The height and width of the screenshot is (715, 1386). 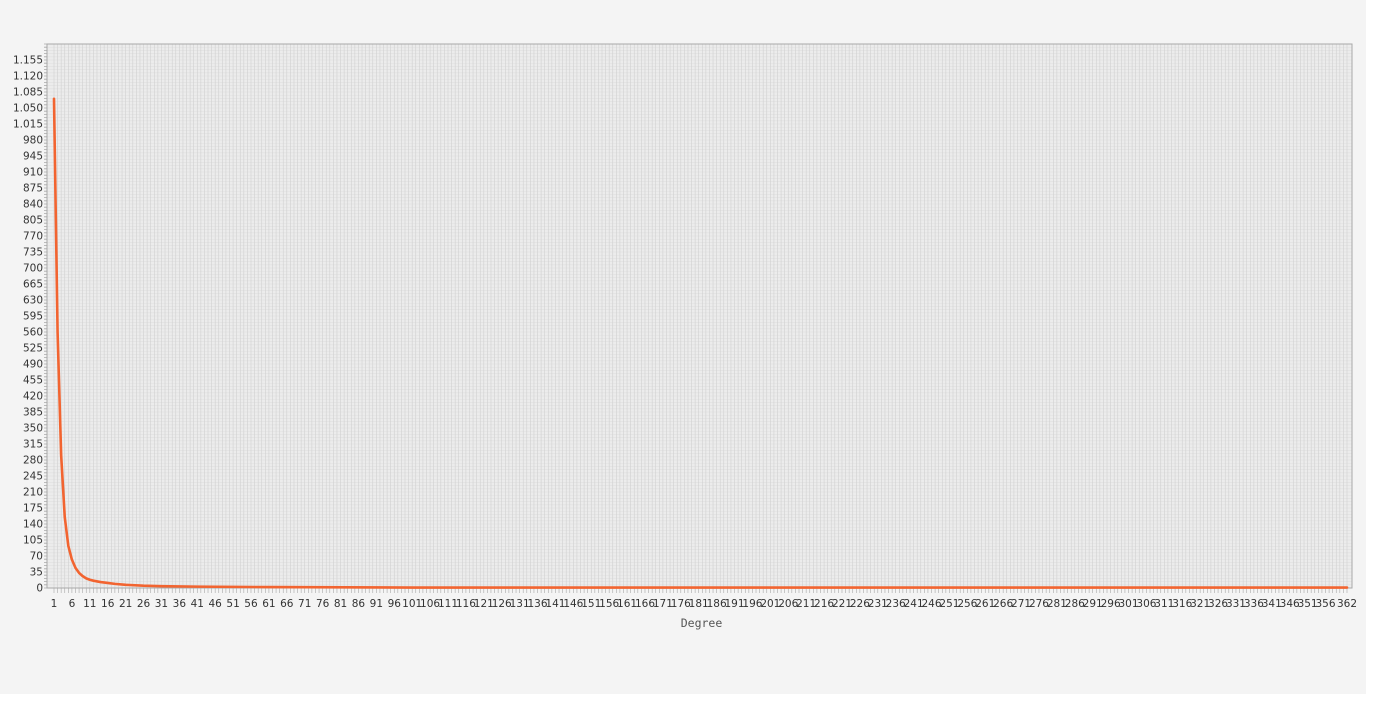 I want to click on y-tick-label: 70, so click(x=36, y=557).